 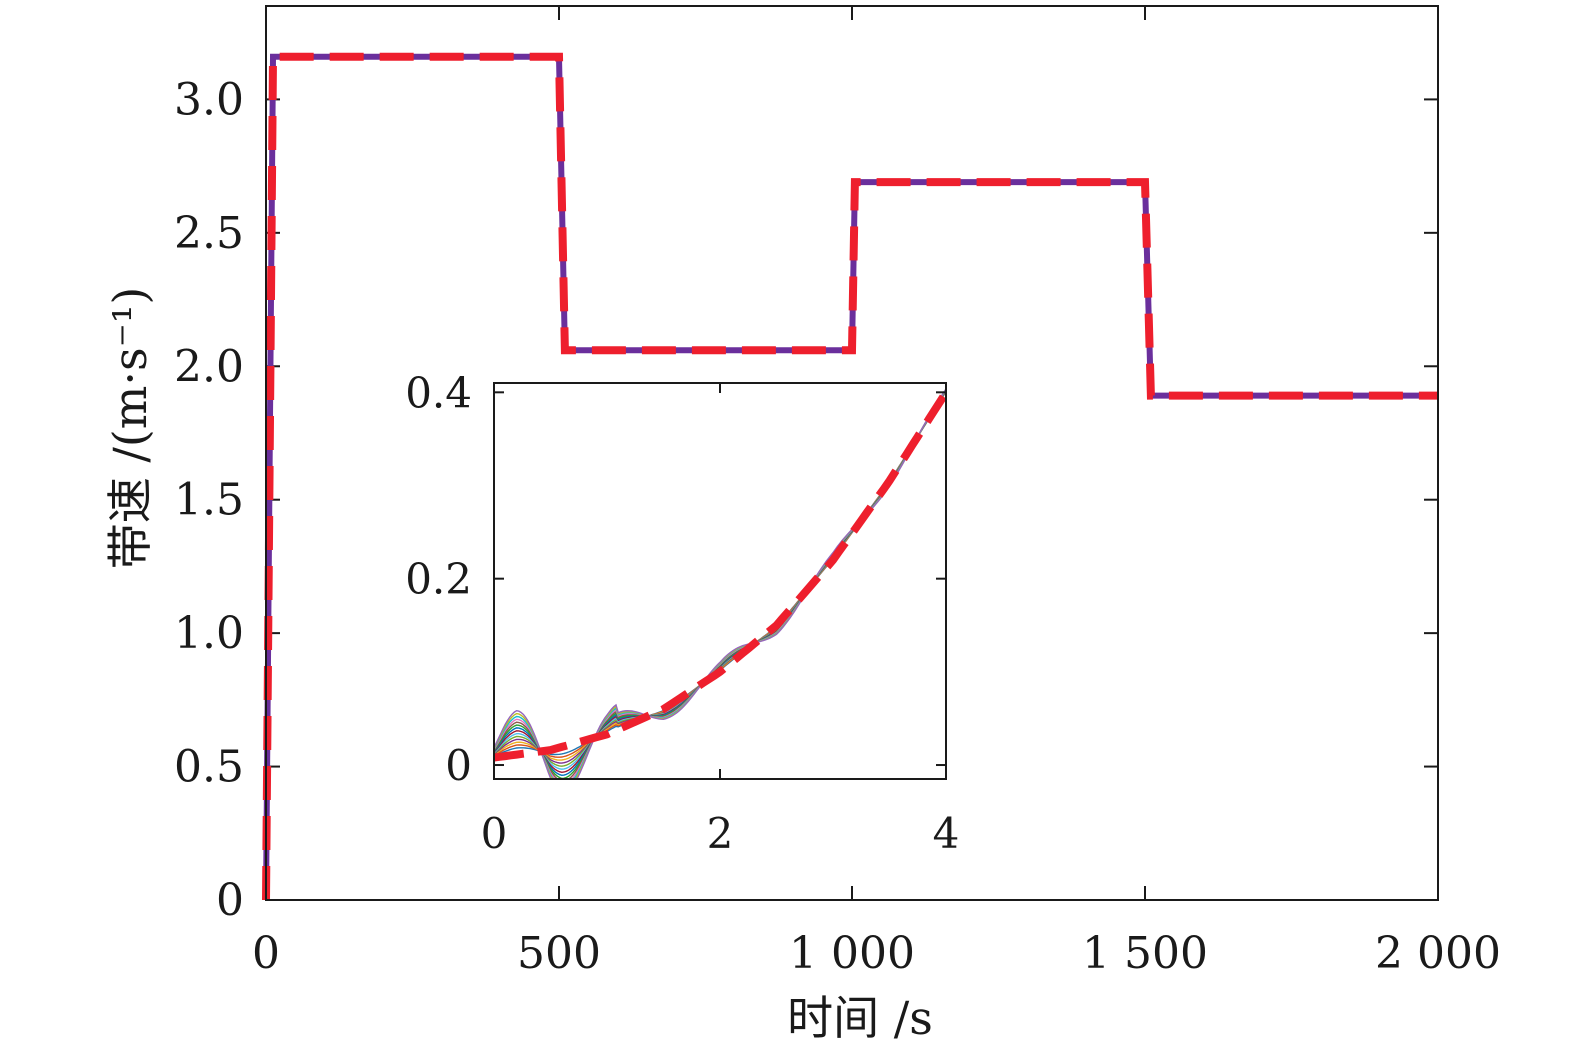 I want to click on inset-x-tick-label: 0, so click(x=494, y=833).